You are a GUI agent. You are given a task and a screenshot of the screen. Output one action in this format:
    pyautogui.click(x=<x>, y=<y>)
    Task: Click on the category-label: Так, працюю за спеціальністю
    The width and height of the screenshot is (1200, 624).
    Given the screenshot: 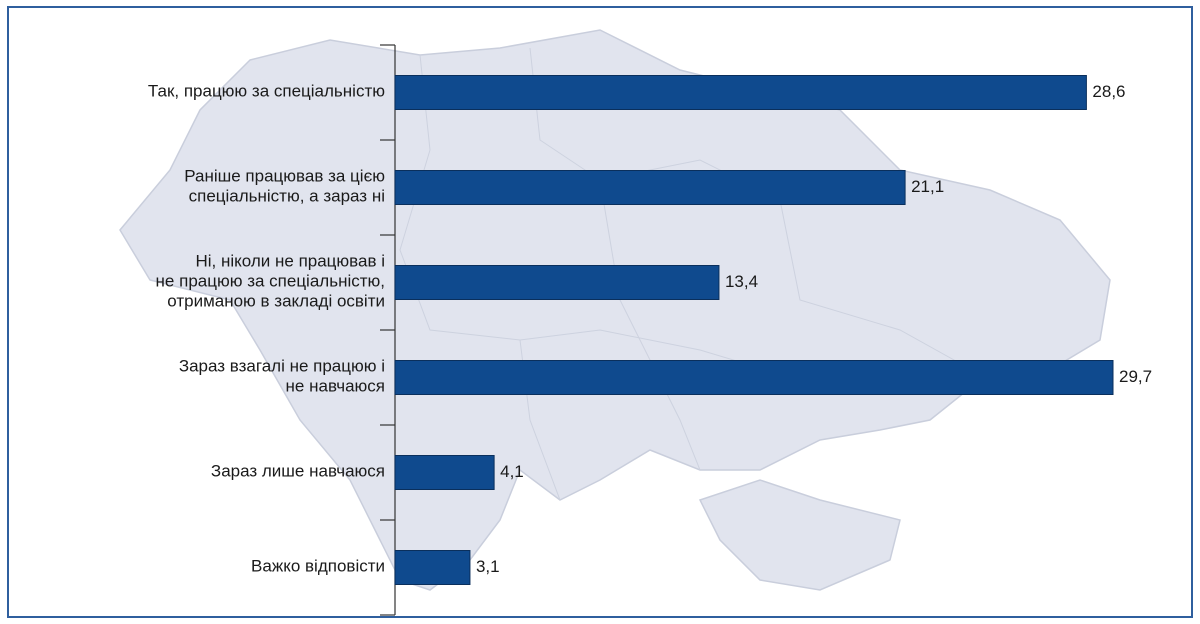 What is the action you would take?
    pyautogui.click(x=266, y=91)
    